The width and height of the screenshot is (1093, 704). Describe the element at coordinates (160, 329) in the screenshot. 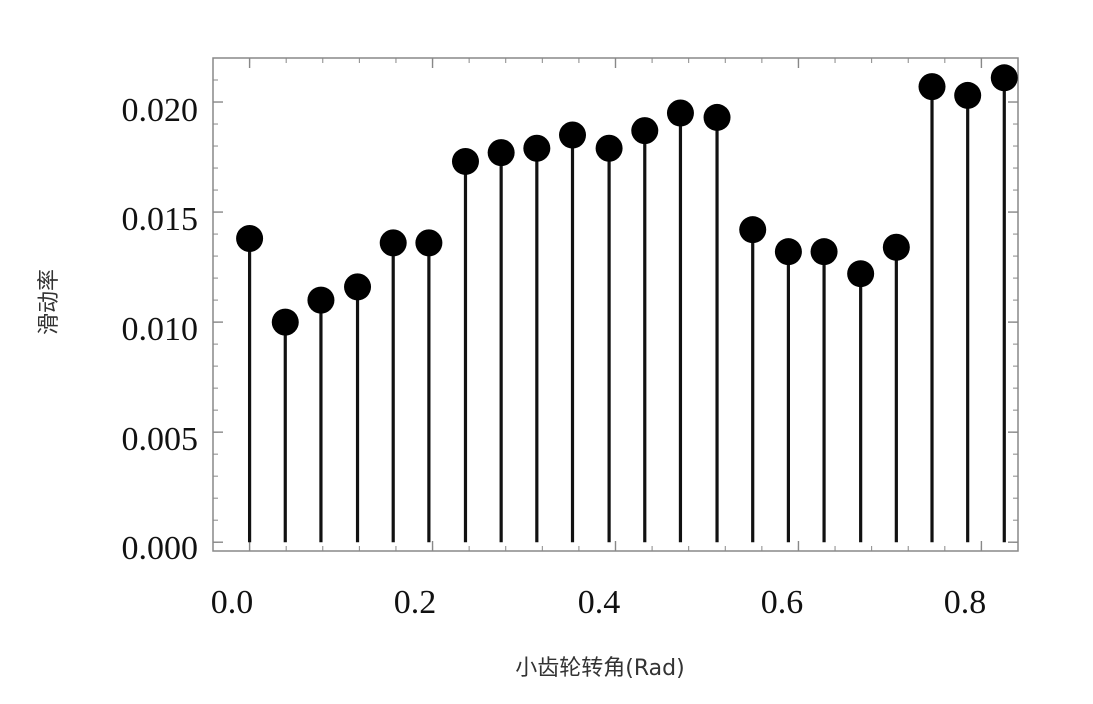

I see `y-tick-label: 0.010` at that location.